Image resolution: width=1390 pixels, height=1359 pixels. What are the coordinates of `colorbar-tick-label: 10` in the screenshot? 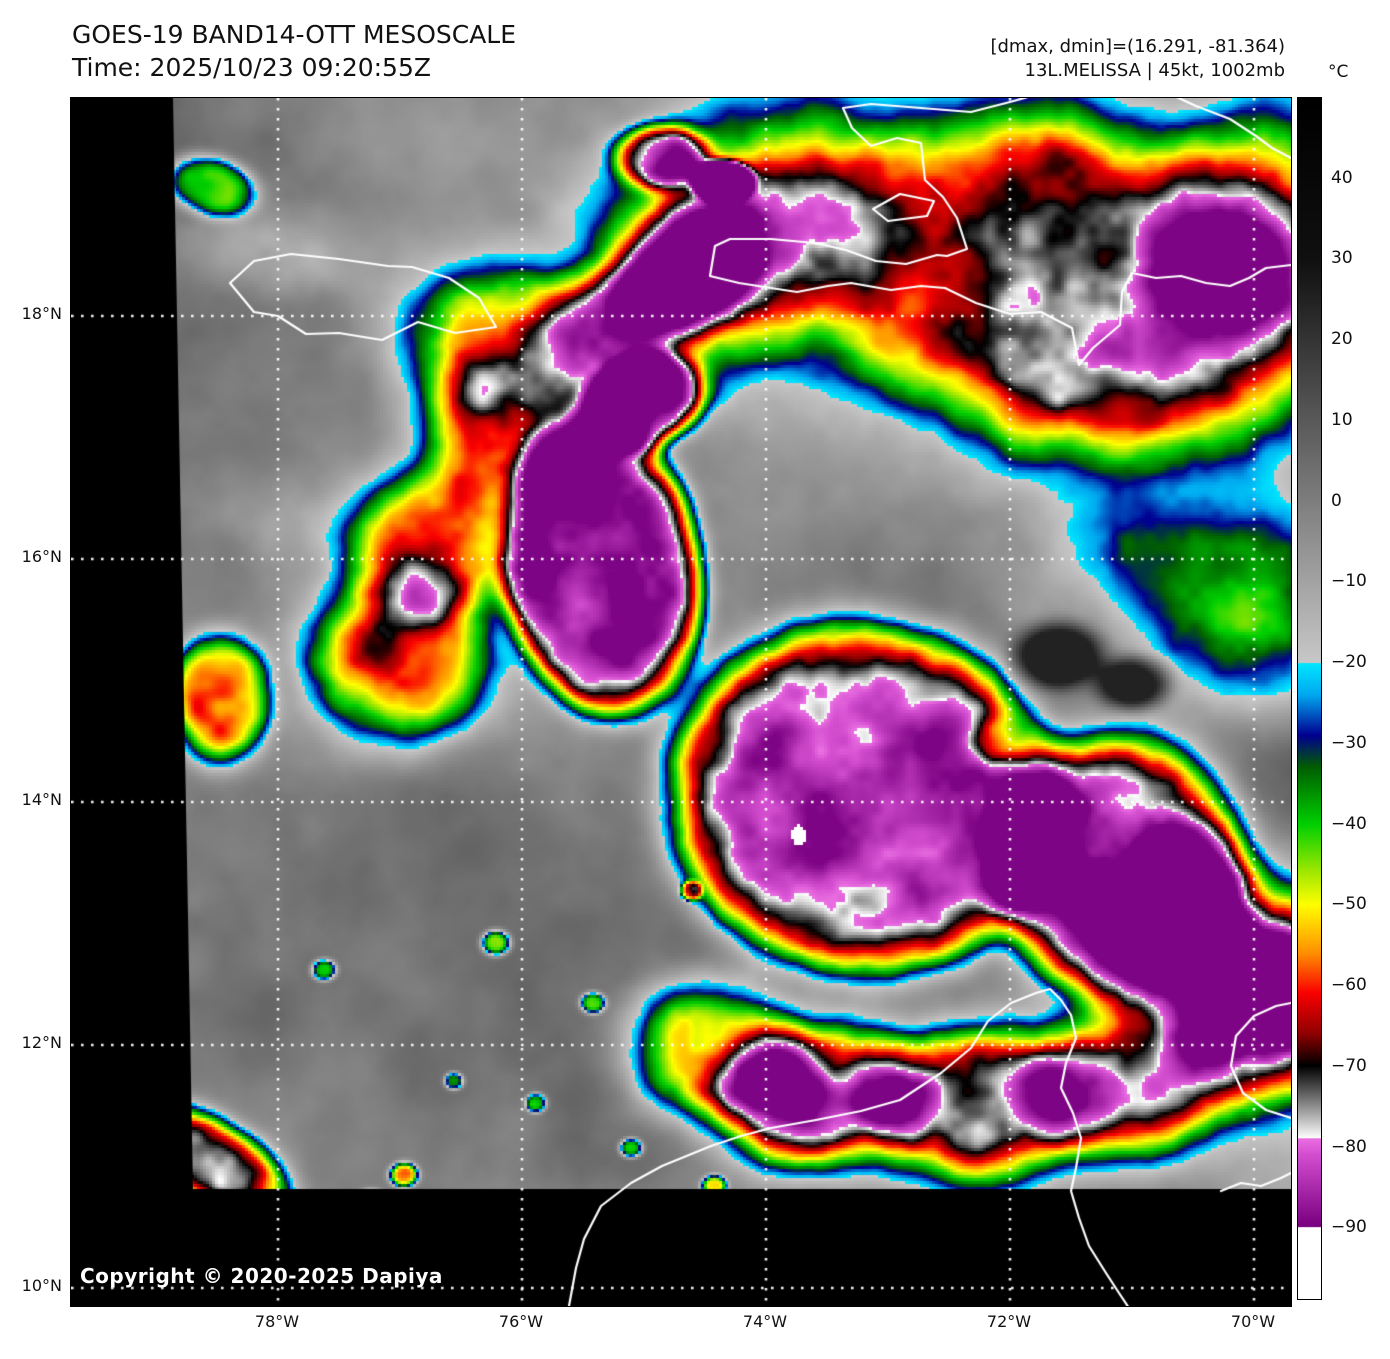 It's located at (1342, 419).